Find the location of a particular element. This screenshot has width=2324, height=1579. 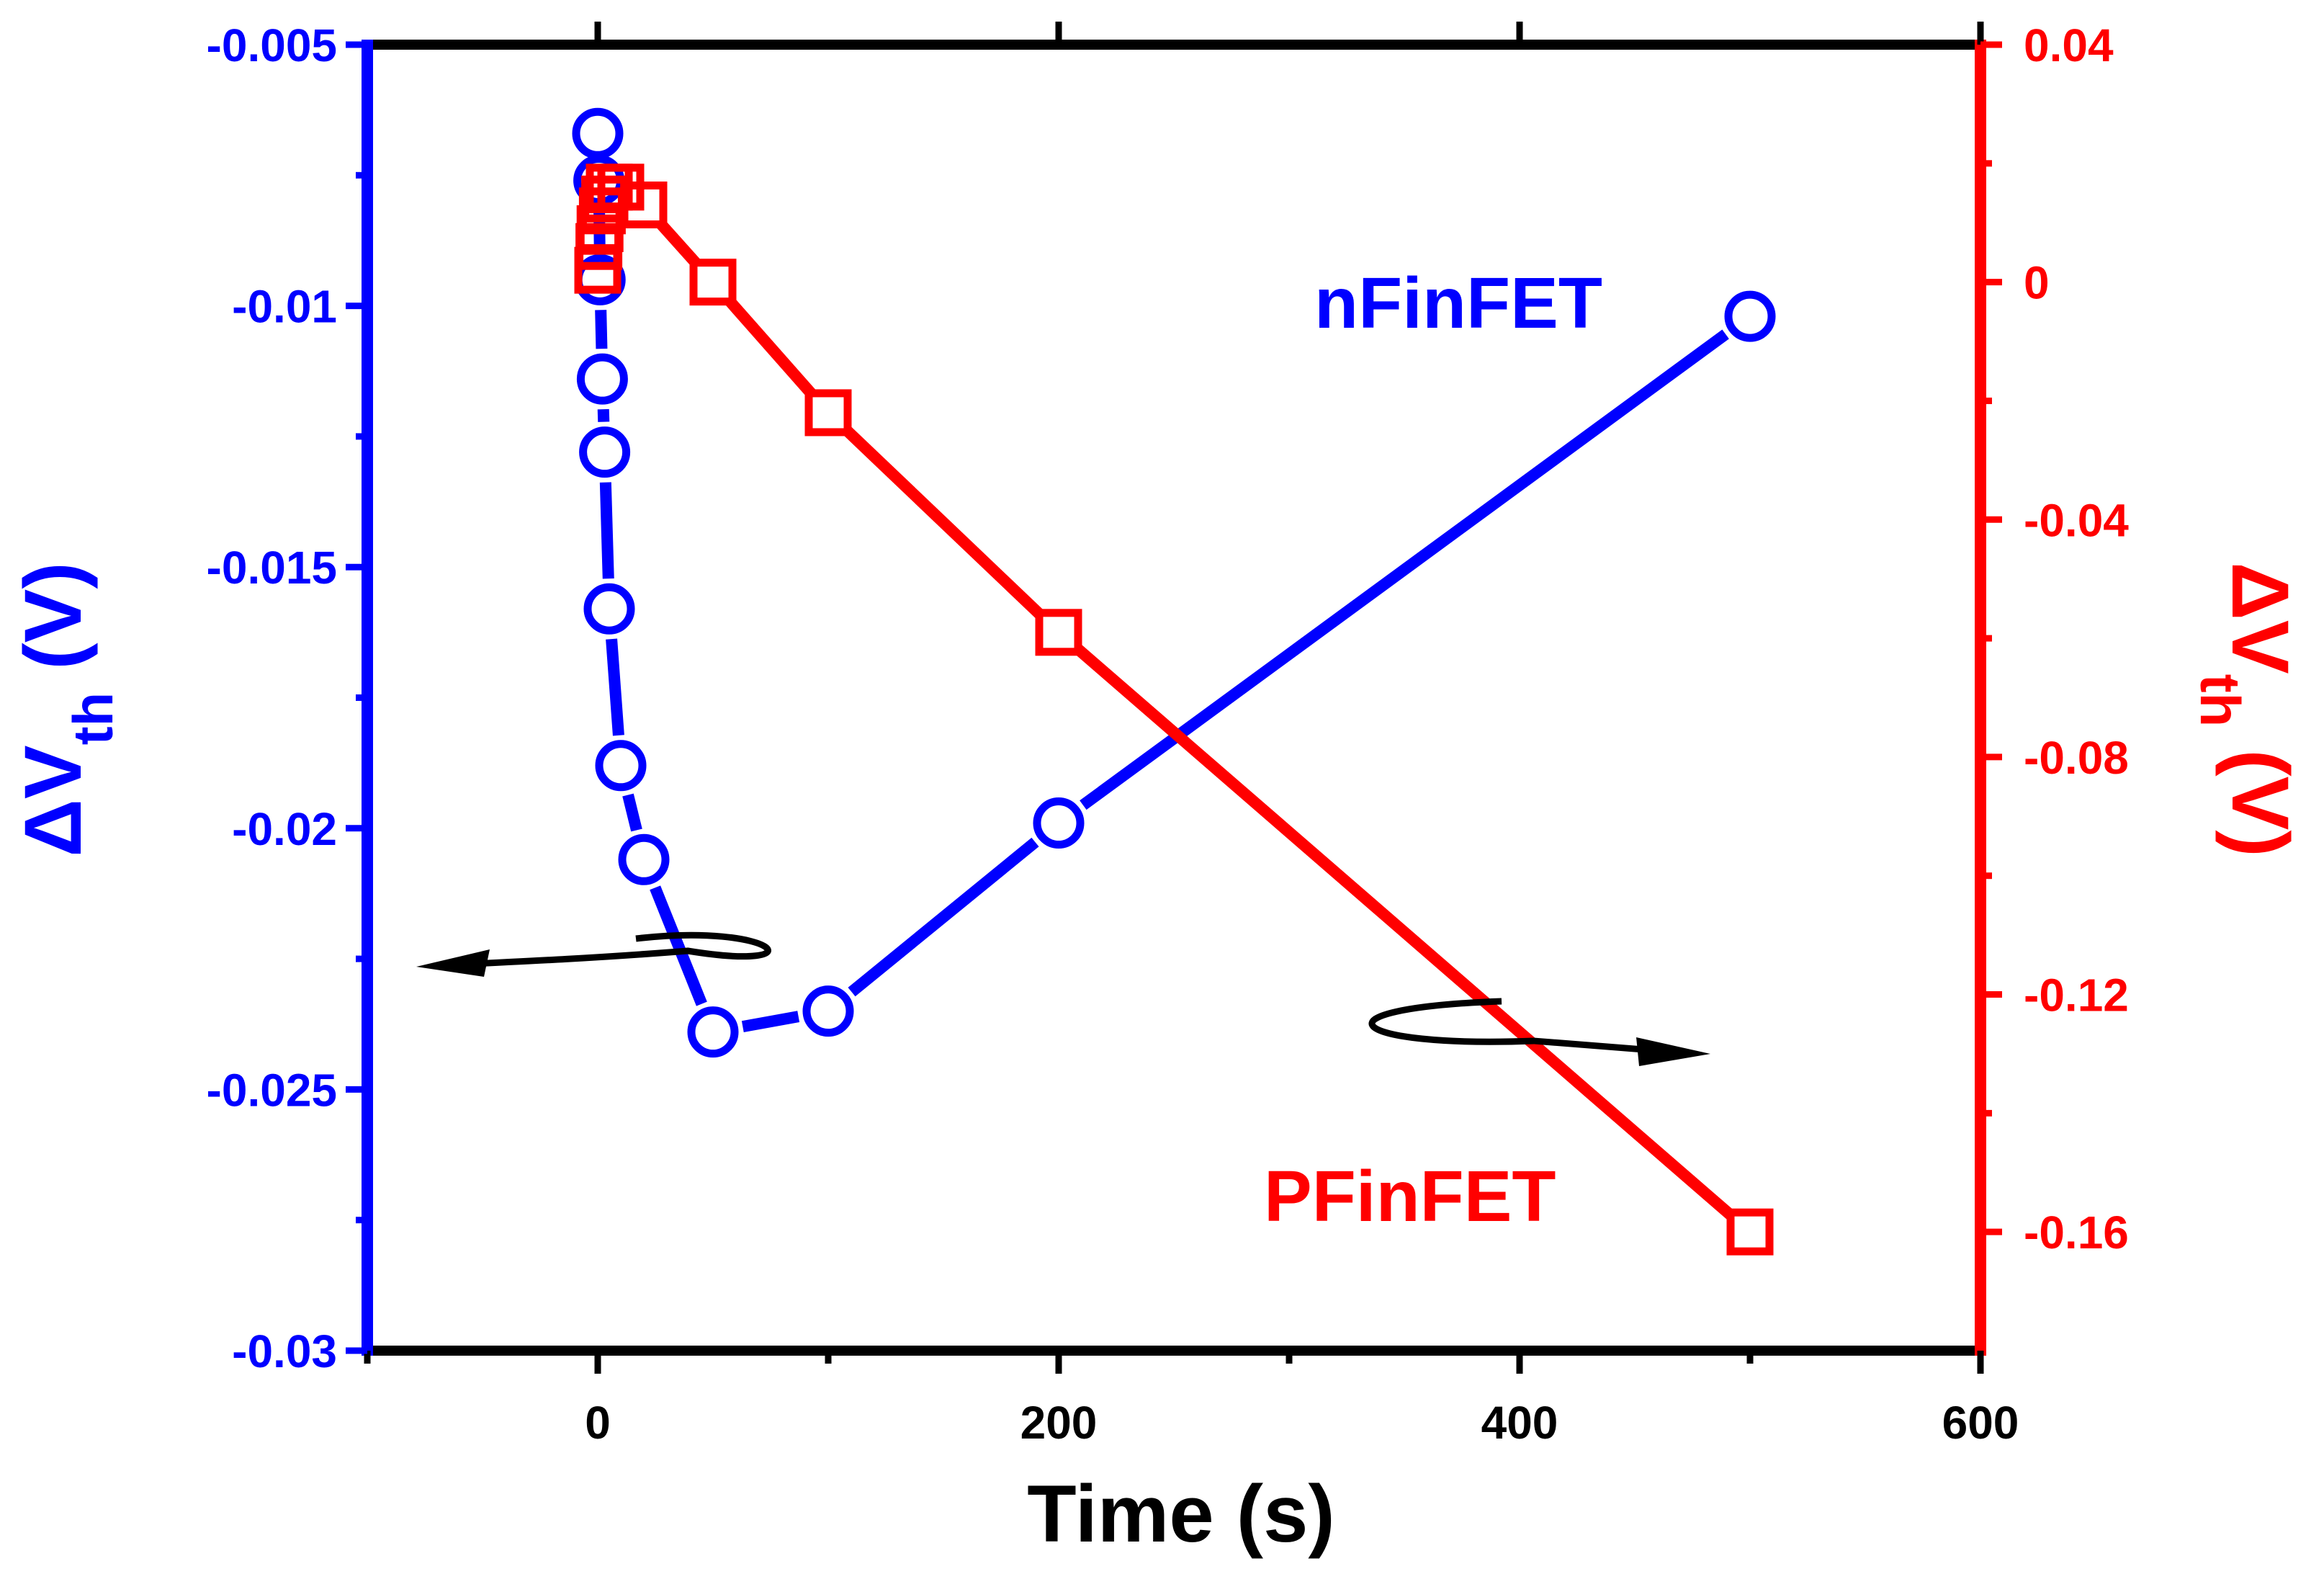

arrow-layer is located at coordinates (1063, 998).